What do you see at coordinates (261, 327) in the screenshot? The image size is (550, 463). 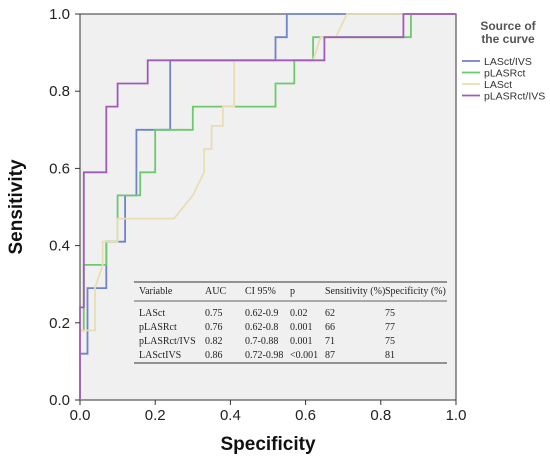 I see `table-cell: 0.62-0.8` at bounding box center [261, 327].